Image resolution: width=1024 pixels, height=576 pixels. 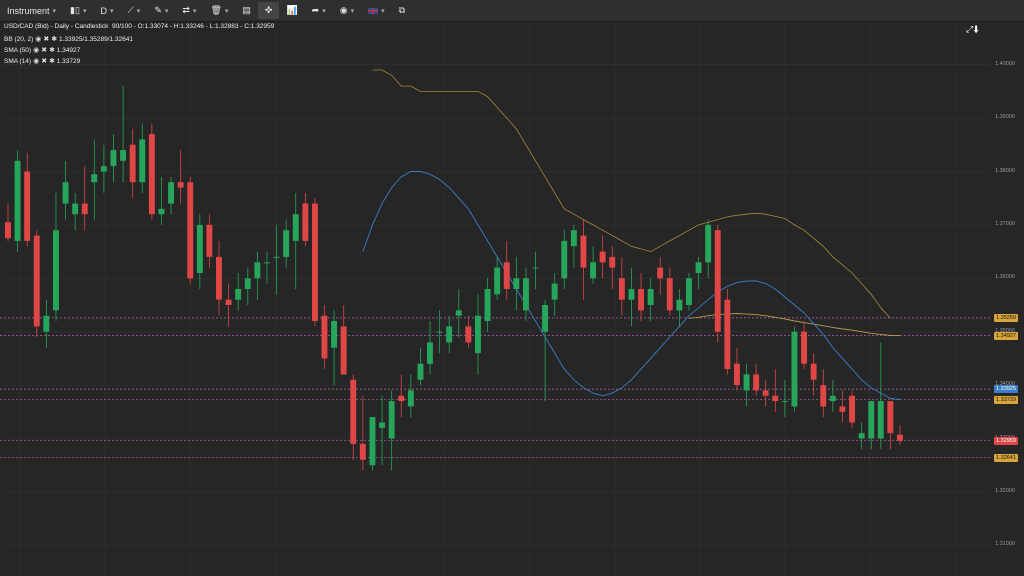 What do you see at coordinates (1005, 170) in the screenshot?
I see `y-tick-label: 1.38000` at bounding box center [1005, 170].